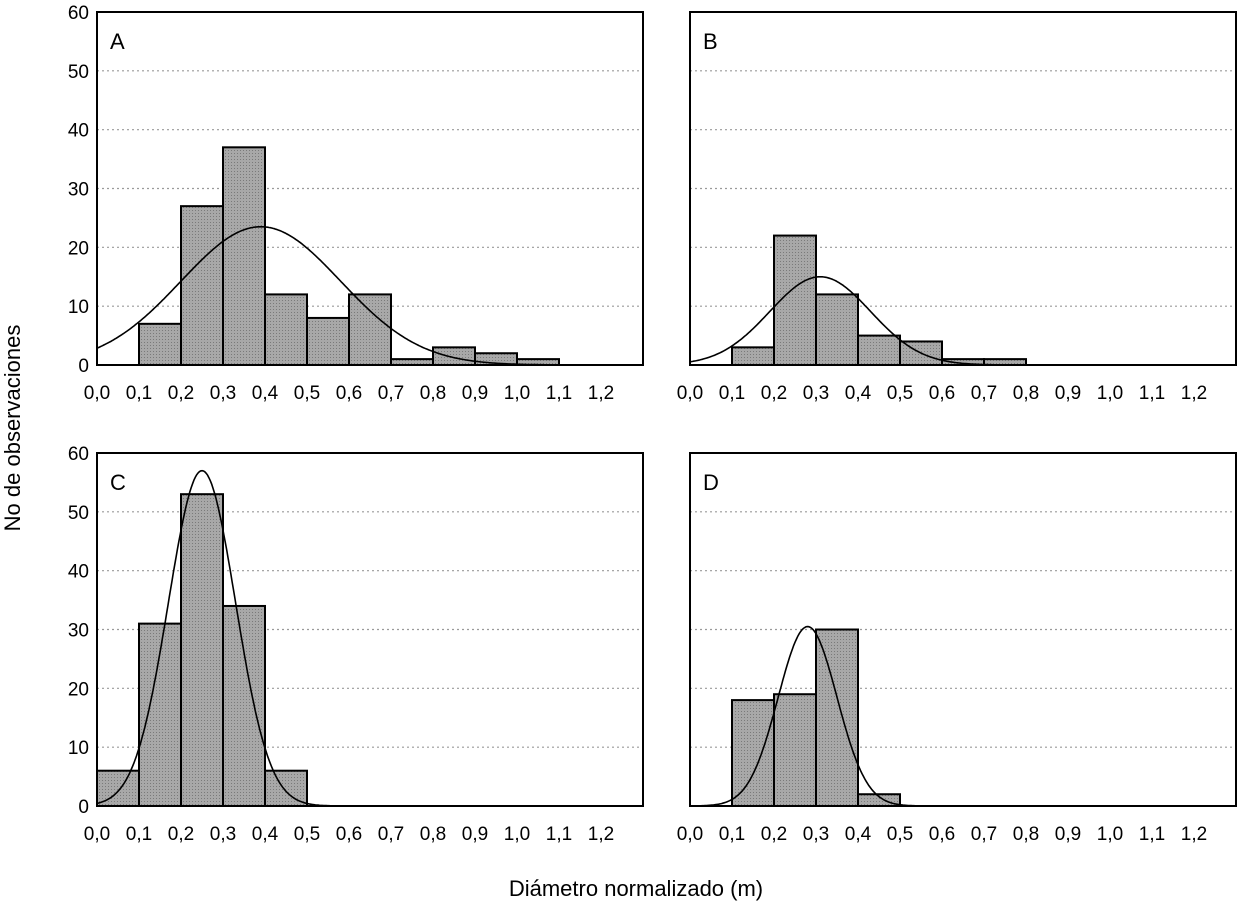 The image size is (1242, 912). I want to click on panel-letter: A, so click(117, 41).